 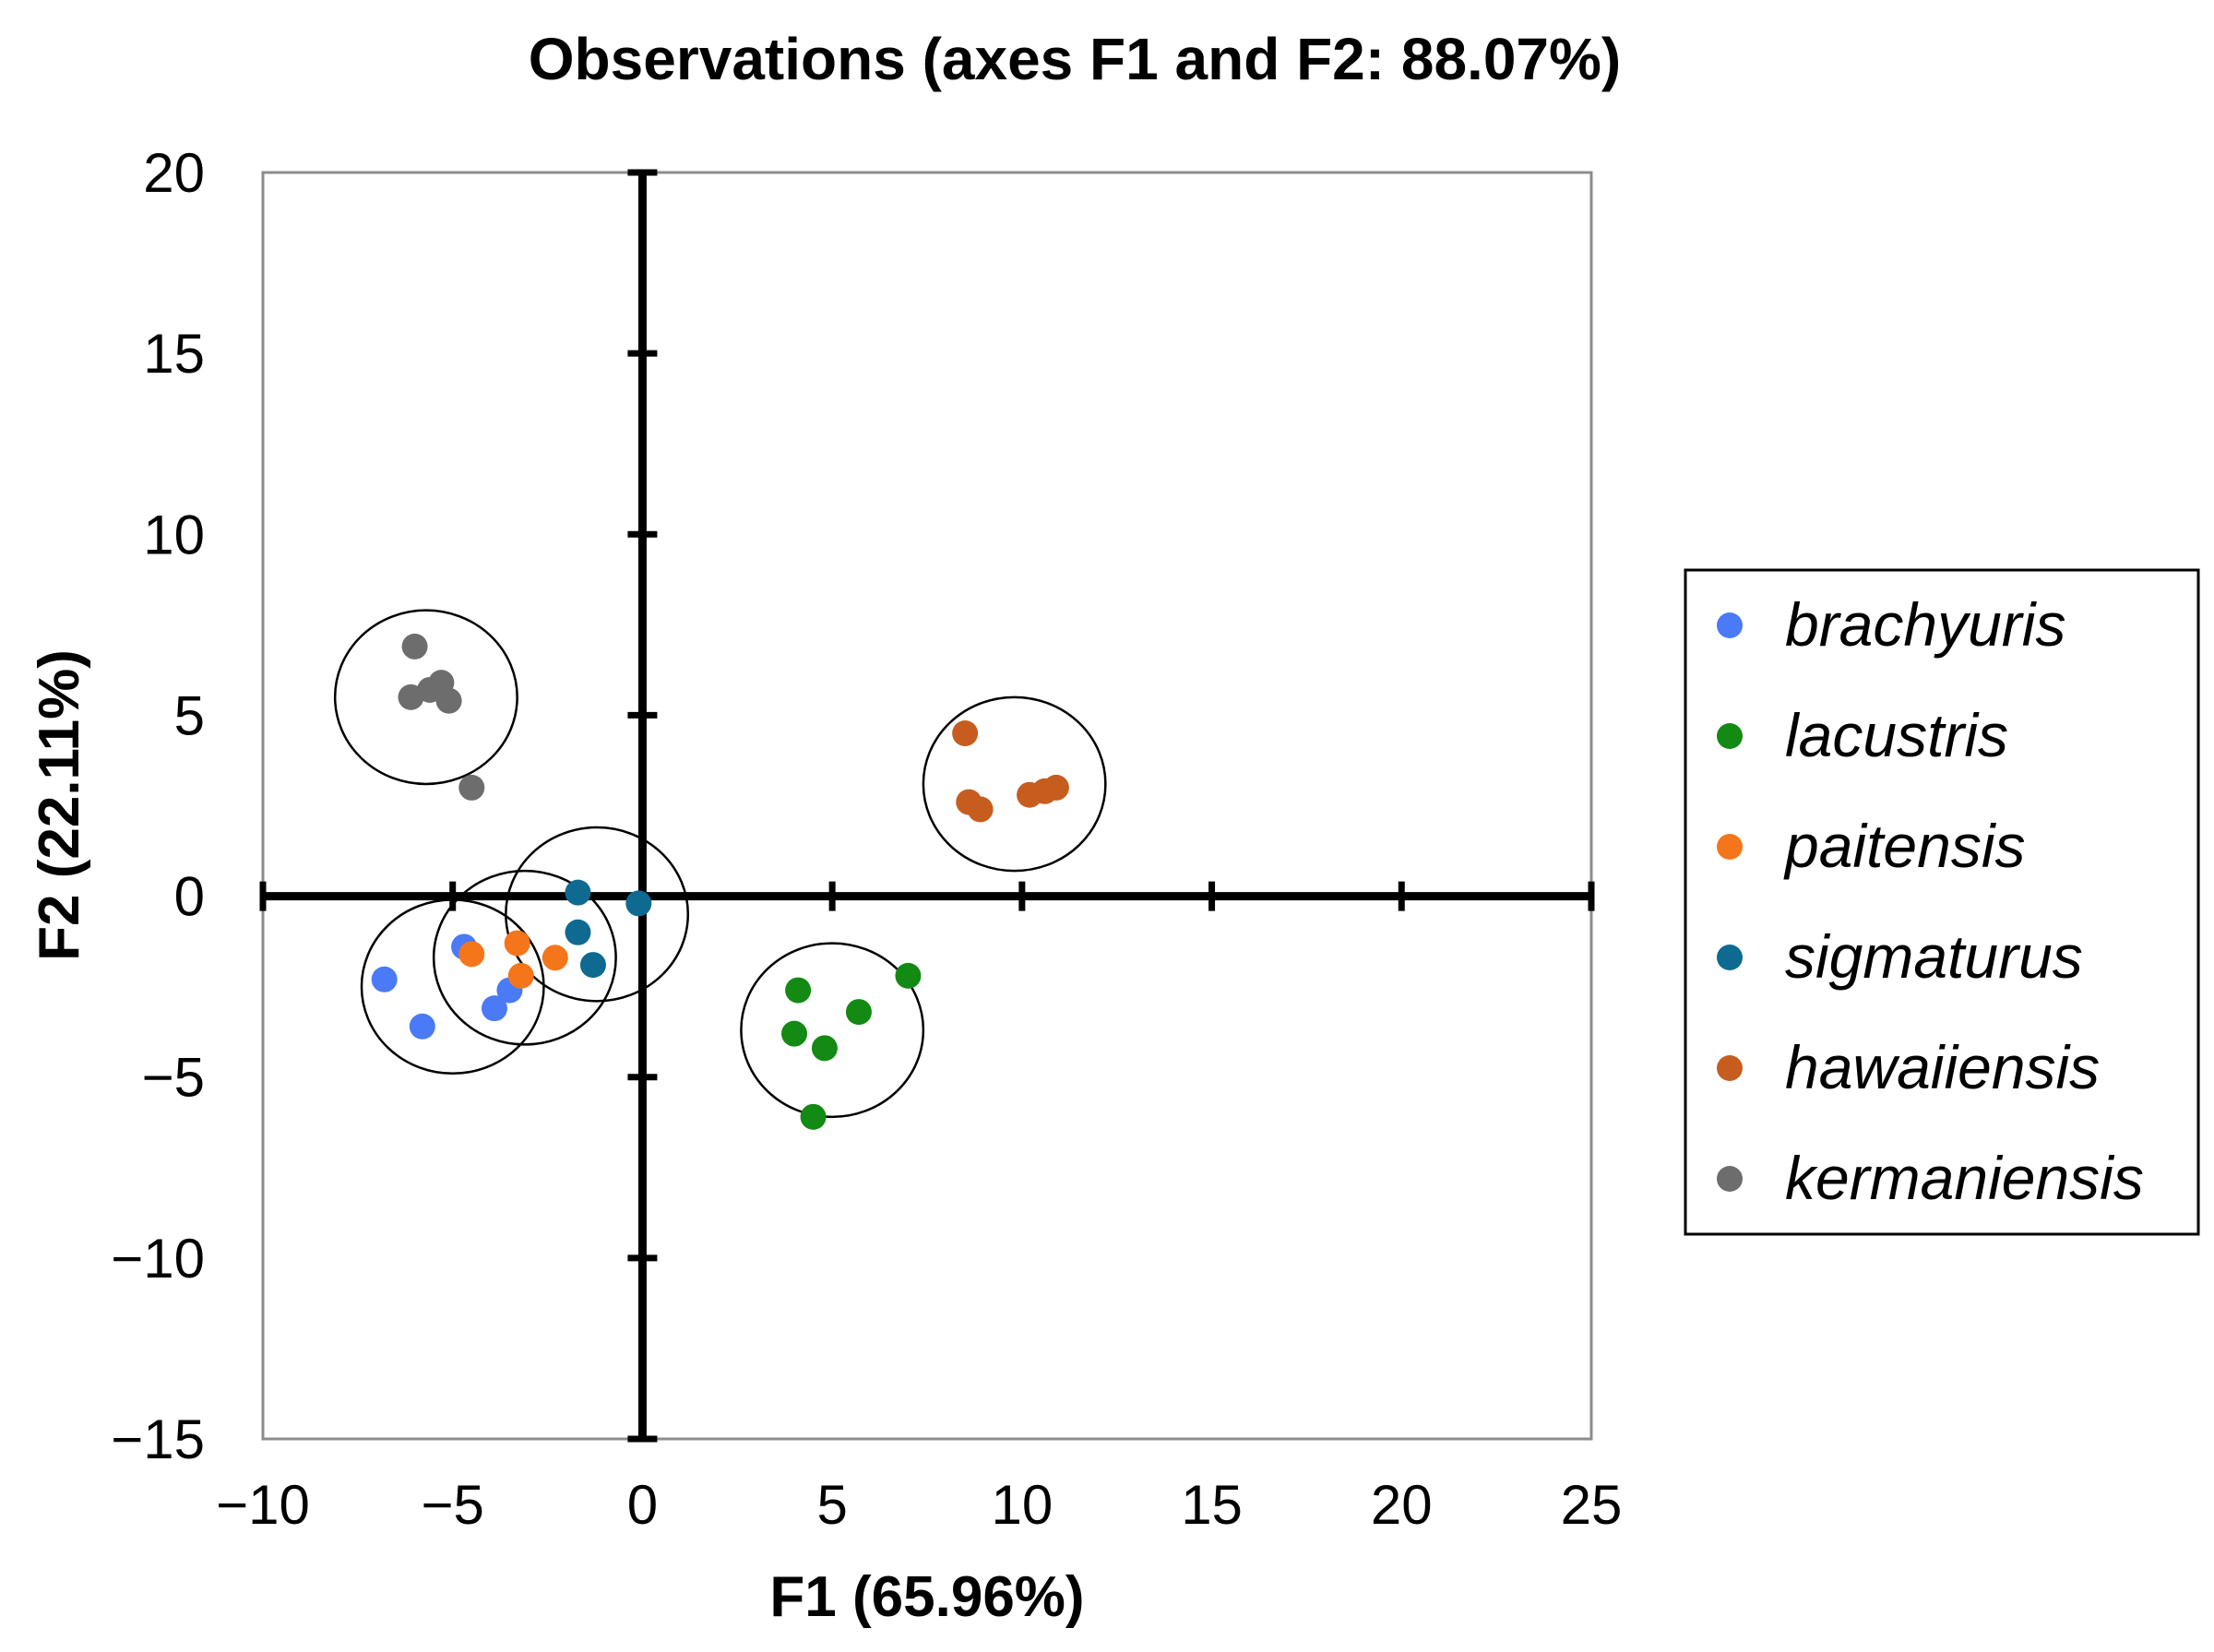 I want to click on y-tick-label: −5, so click(x=173, y=1078).